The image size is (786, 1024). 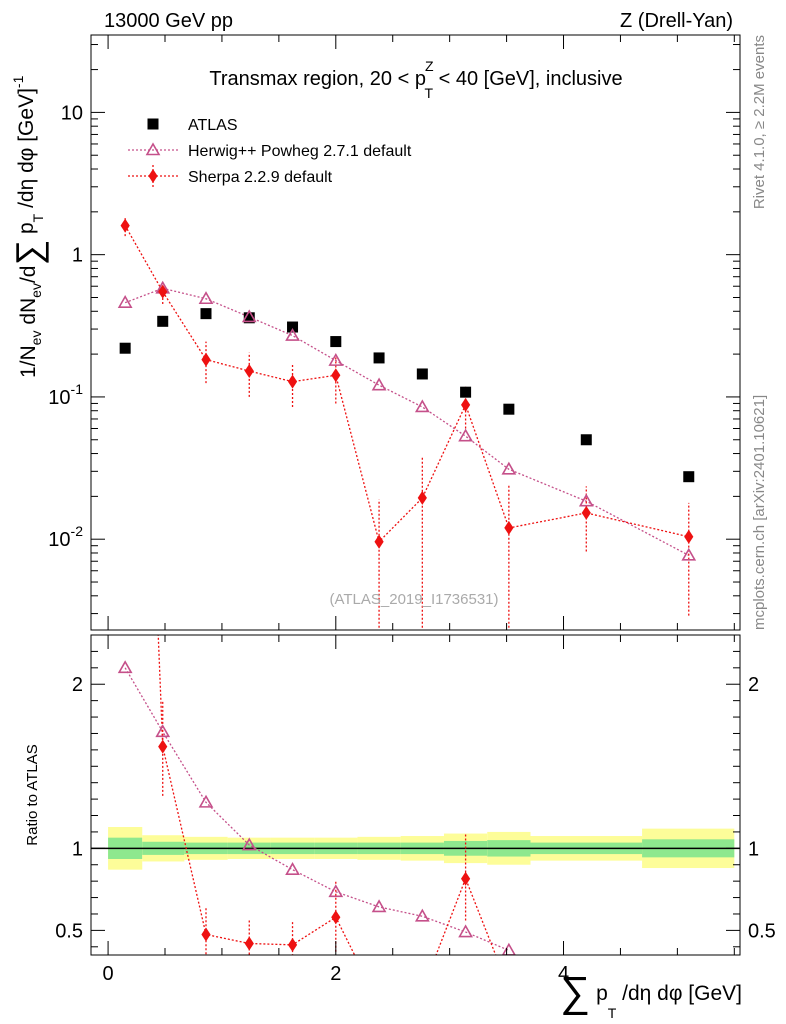 I want to click on watermark: (ATLAS_2019_I1736531), so click(x=413, y=599).